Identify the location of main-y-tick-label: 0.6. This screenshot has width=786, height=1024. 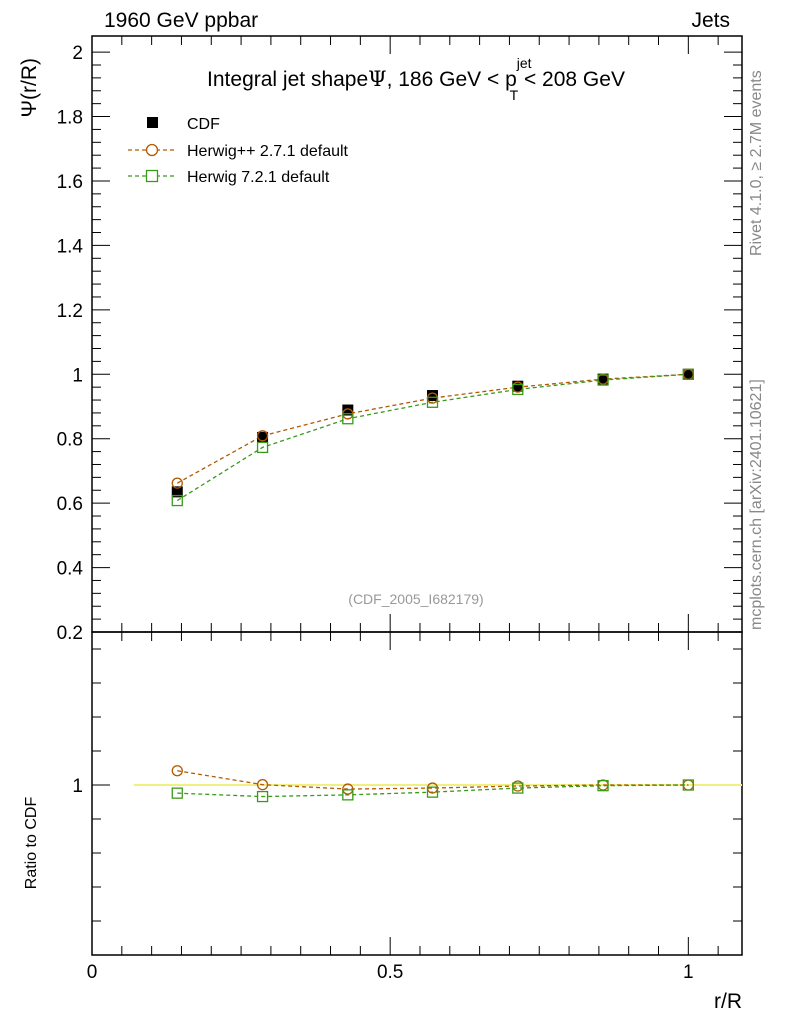
(70, 504).